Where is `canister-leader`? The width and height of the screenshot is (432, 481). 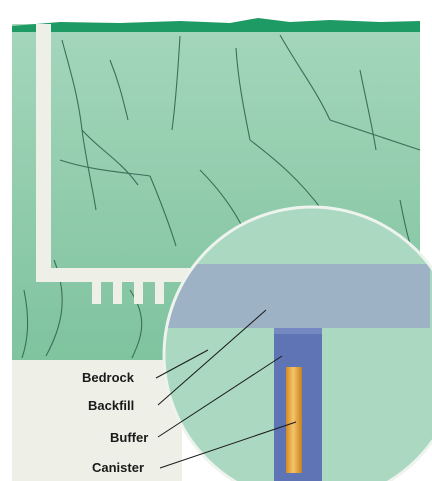 canister-leader is located at coordinates (228, 445).